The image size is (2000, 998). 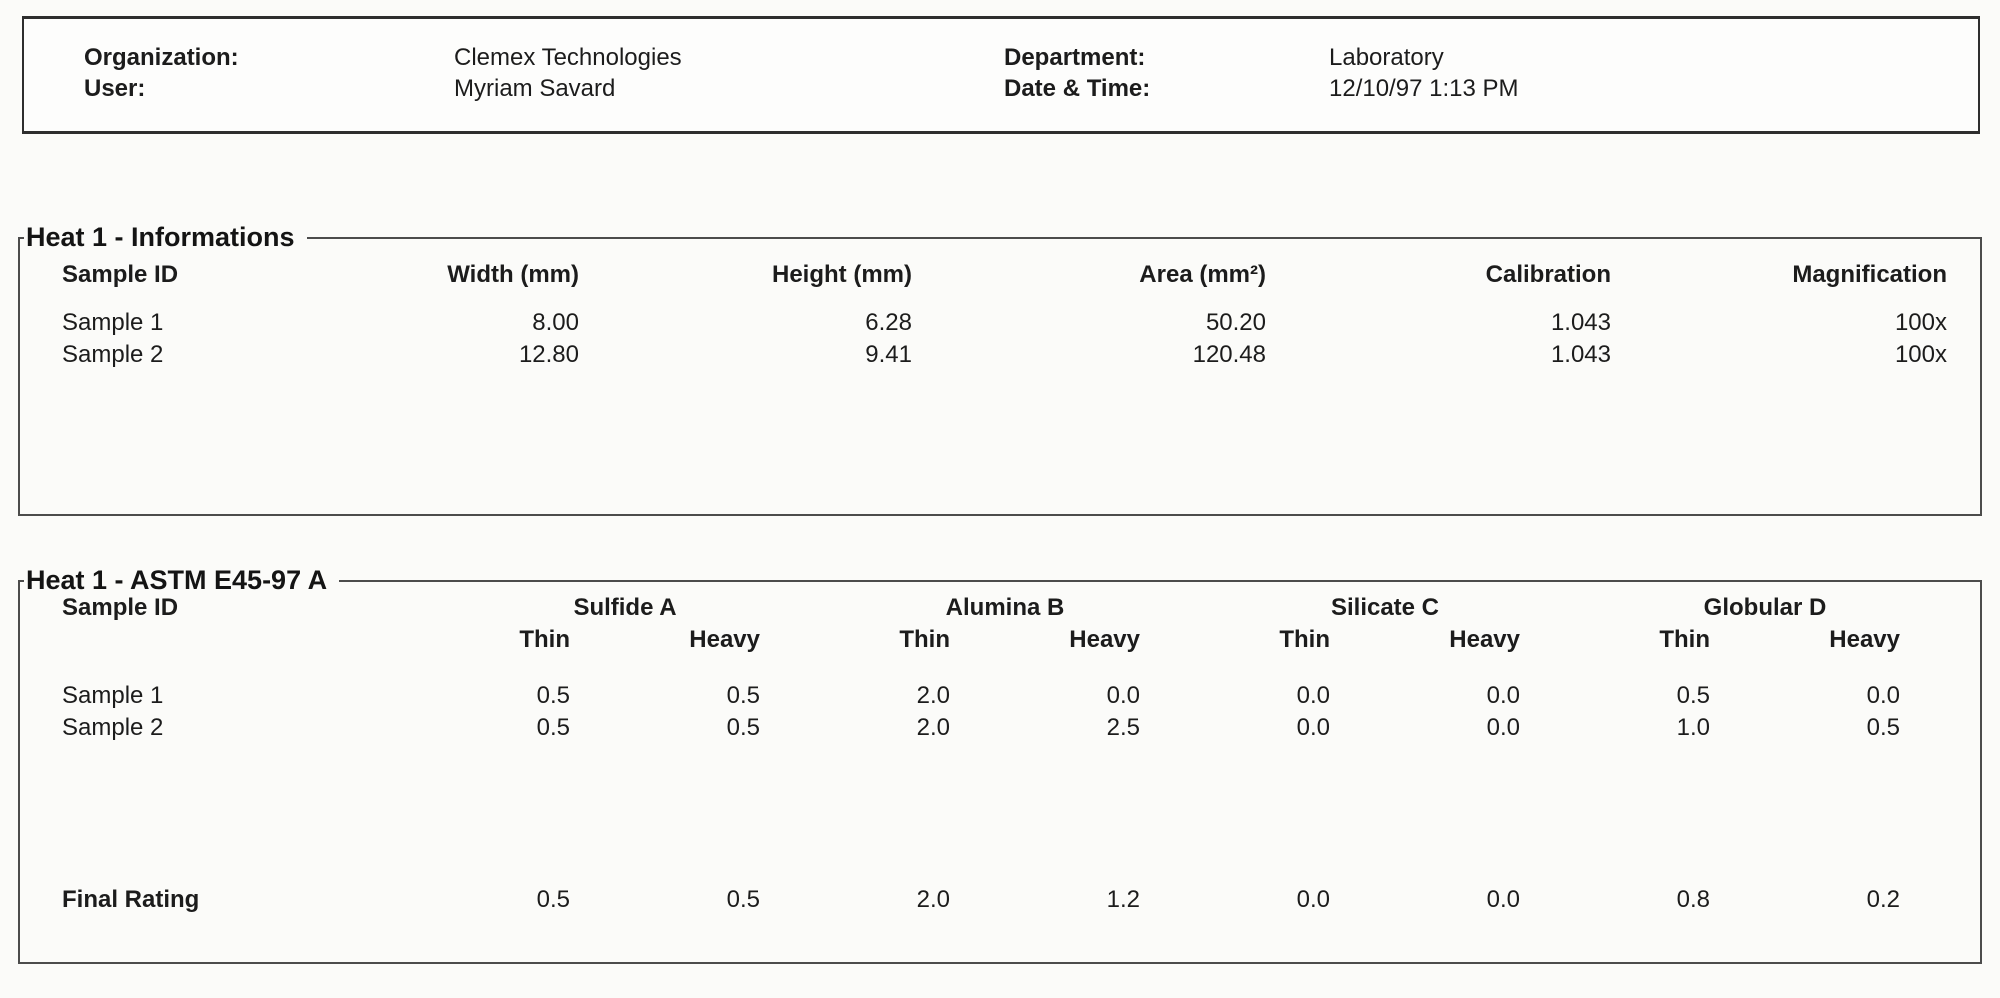 What do you see at coordinates (165, 237) in the screenshot?
I see `info-section-title: Heat 1 - Informations` at bounding box center [165, 237].